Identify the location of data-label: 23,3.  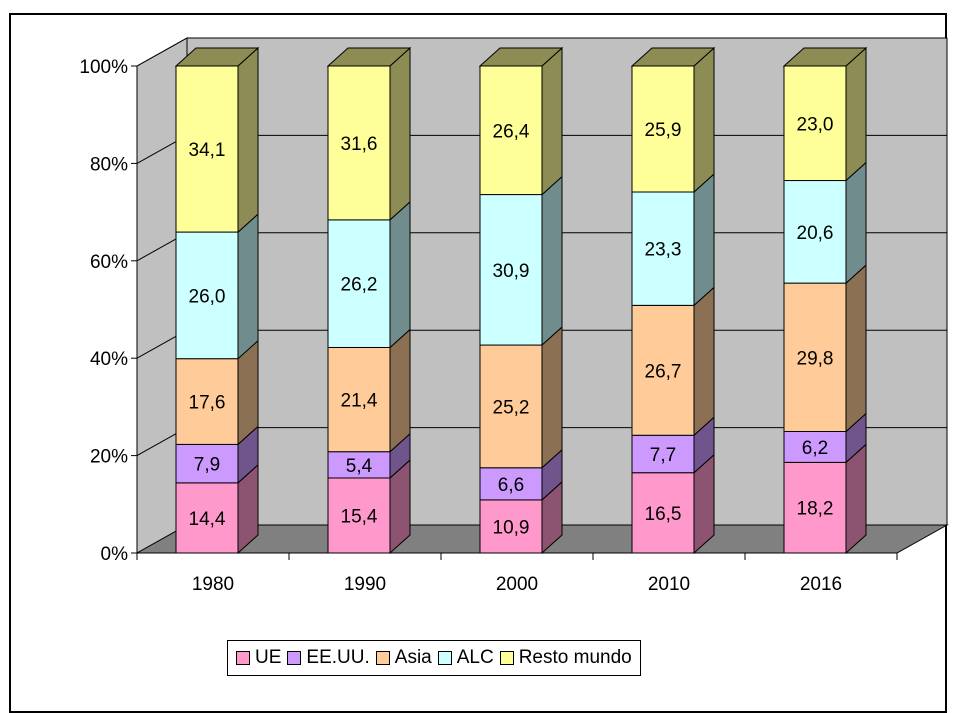
(663, 250).